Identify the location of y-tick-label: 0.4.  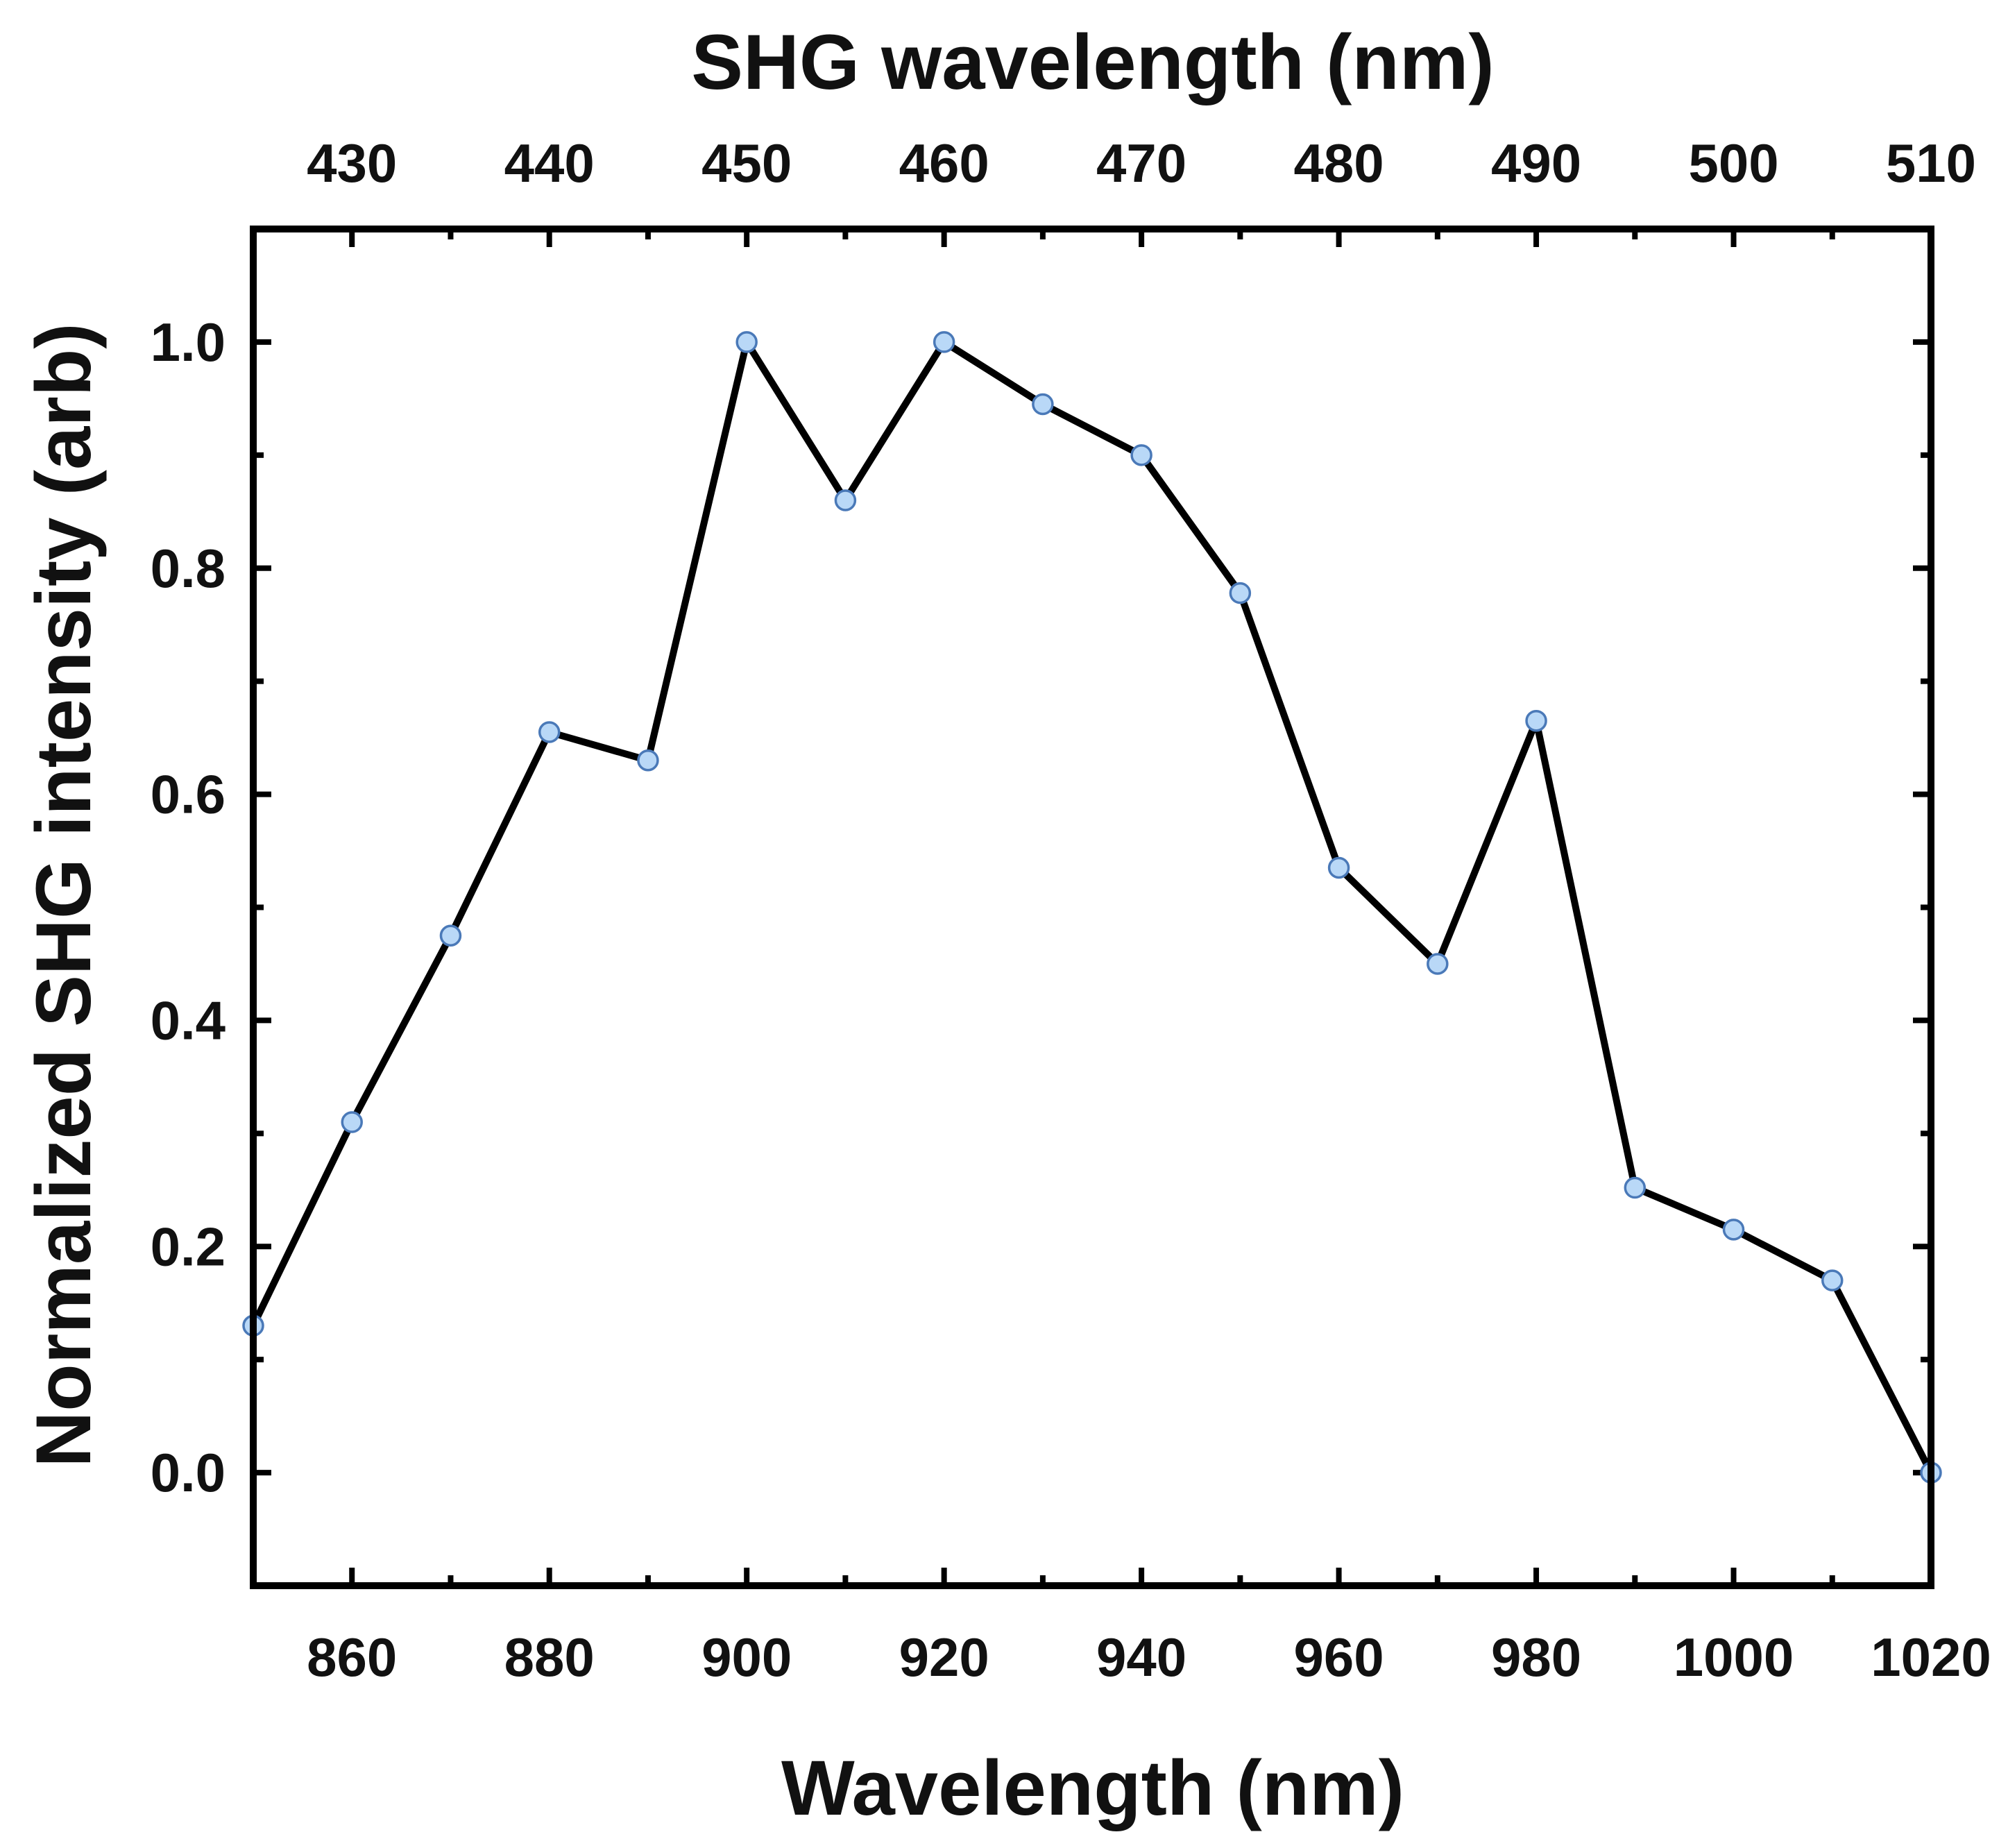
(189, 1021).